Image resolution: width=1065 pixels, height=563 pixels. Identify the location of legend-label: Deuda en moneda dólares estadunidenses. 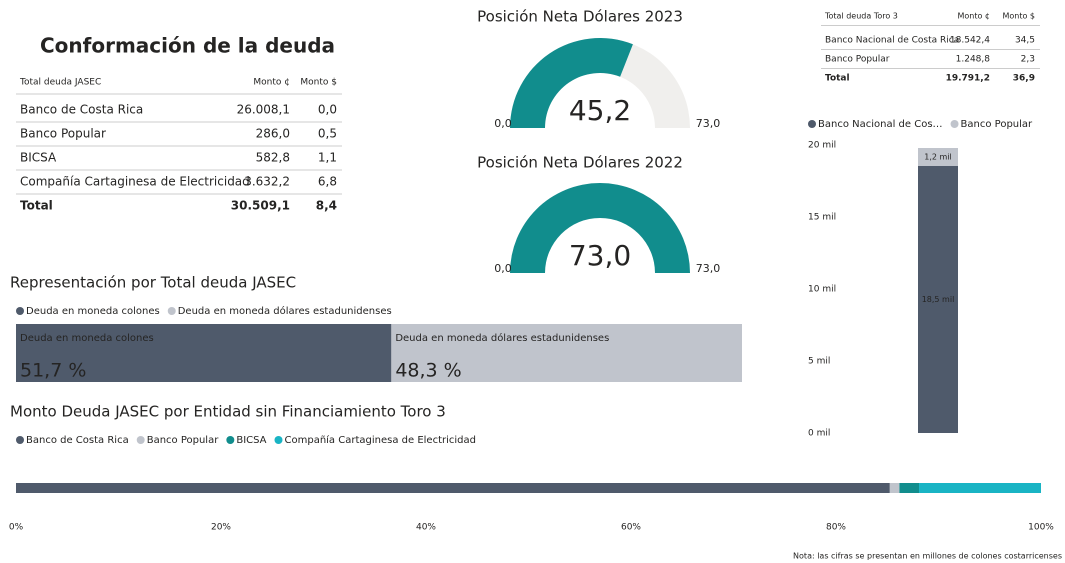
(285, 311).